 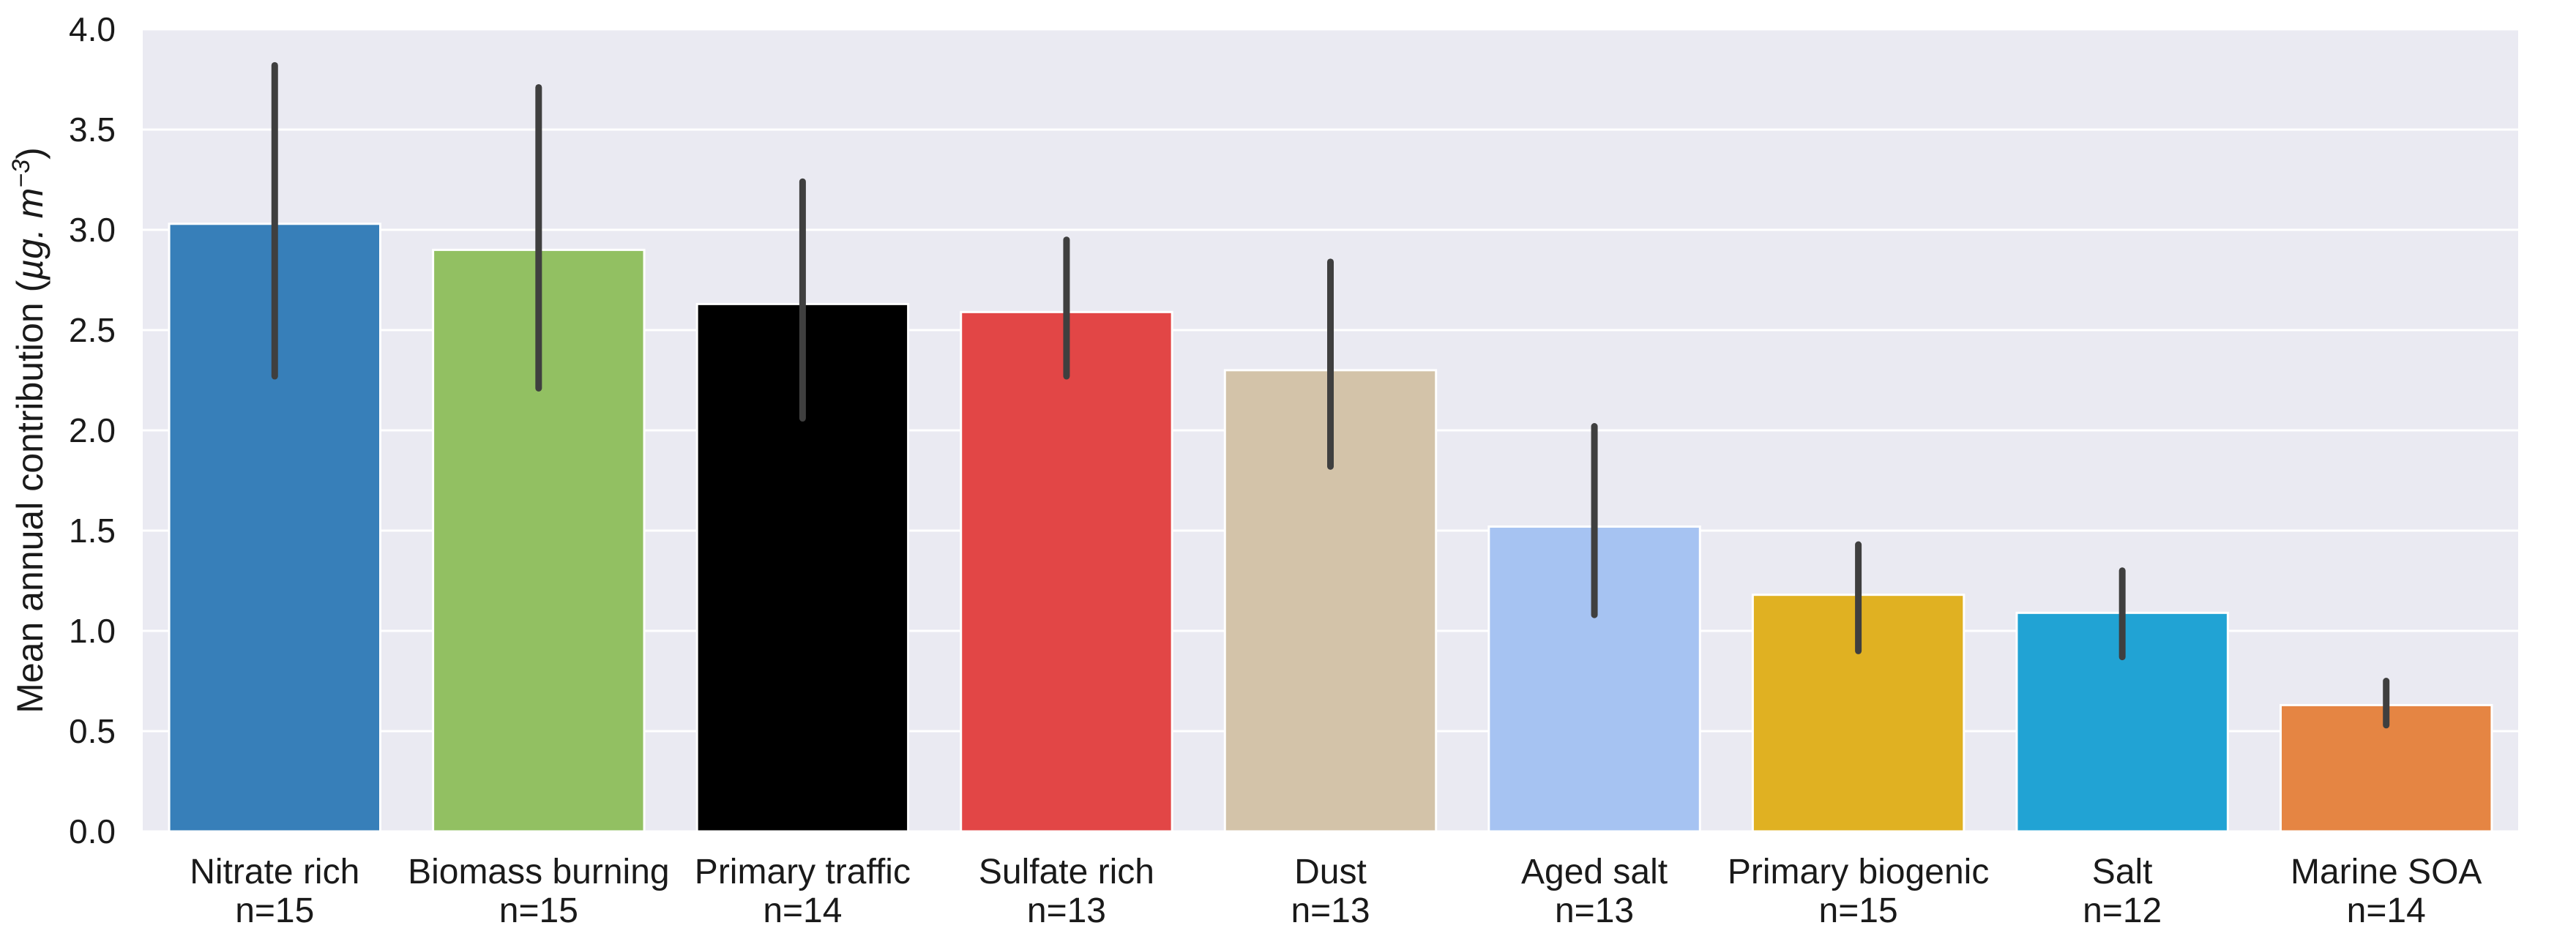 I want to click on x-tick-label: Sulfate rich, so click(x=1066, y=872).